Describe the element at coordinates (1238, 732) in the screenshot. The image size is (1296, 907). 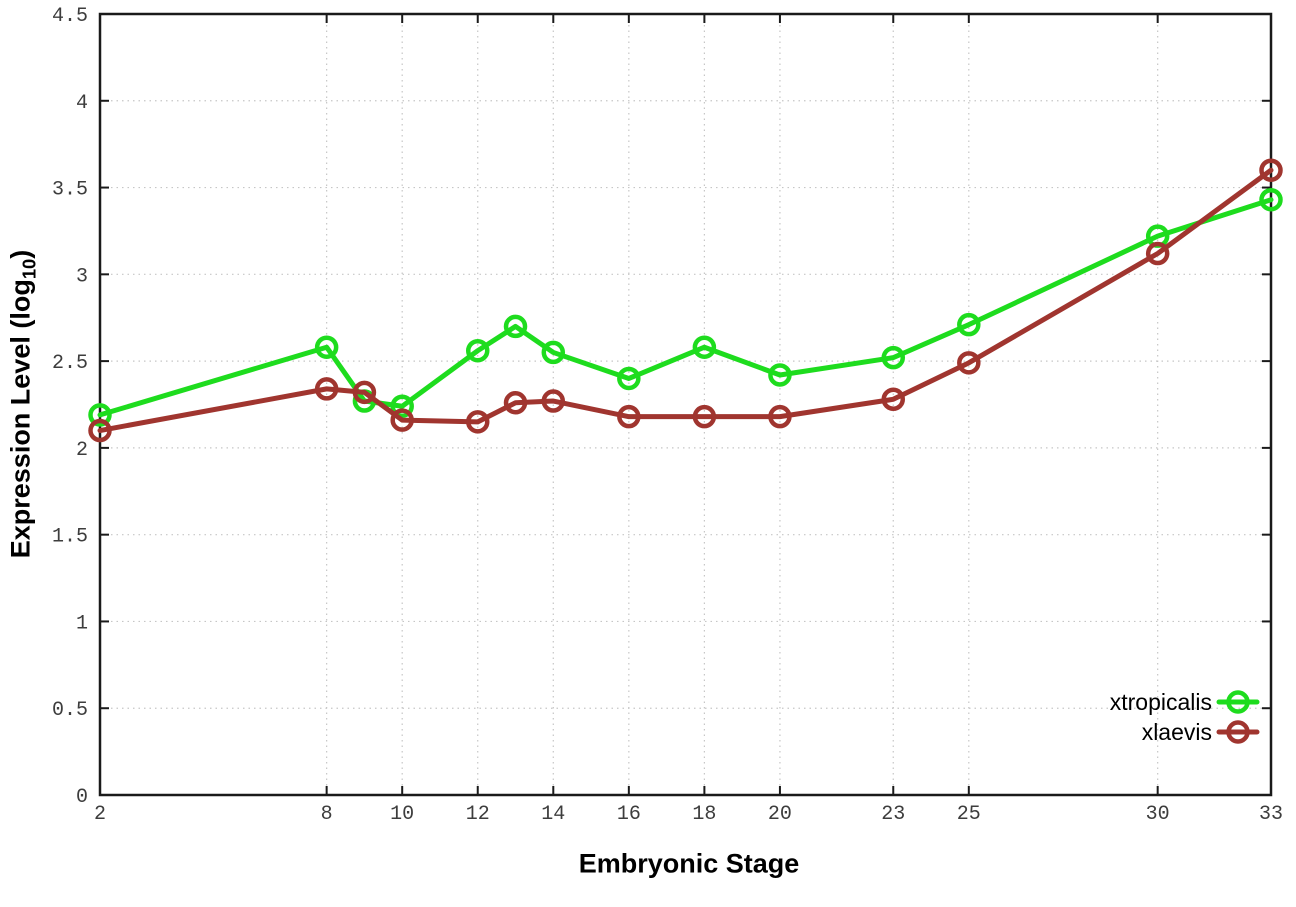
I see `legend-marker-xlaevis` at that location.